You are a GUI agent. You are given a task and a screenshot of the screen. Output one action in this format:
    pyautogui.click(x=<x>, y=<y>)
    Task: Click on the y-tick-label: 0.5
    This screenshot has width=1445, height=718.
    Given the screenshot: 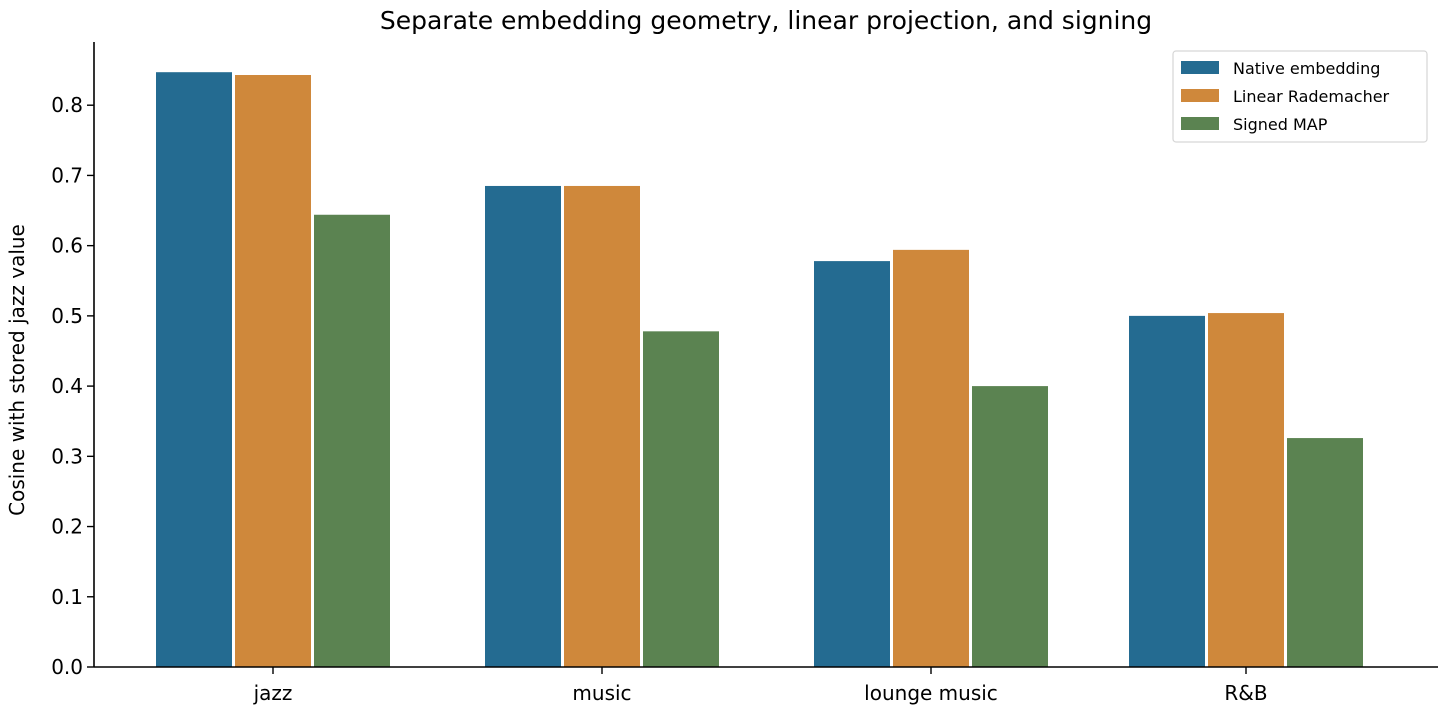 What is the action you would take?
    pyautogui.click(x=67, y=316)
    